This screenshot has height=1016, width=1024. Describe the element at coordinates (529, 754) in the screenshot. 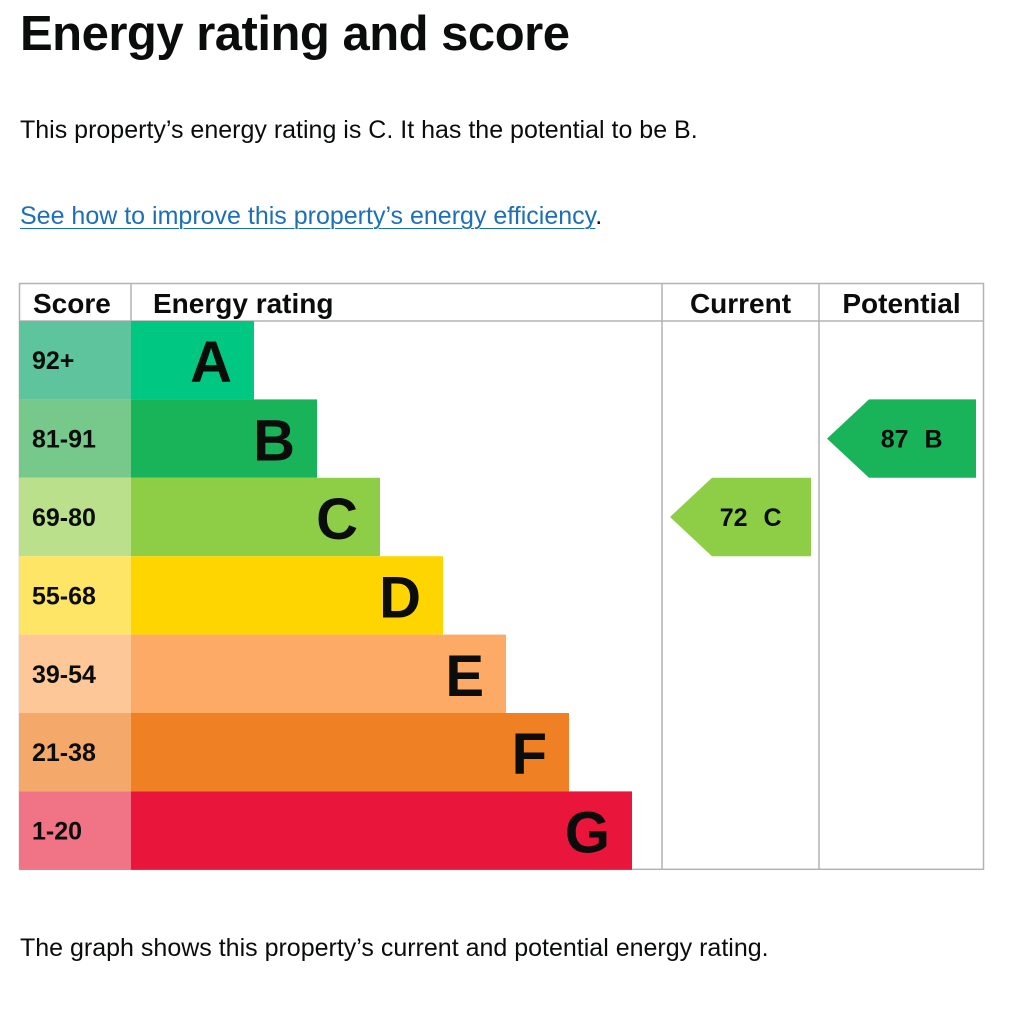

I see `rating-letter-f: F` at that location.